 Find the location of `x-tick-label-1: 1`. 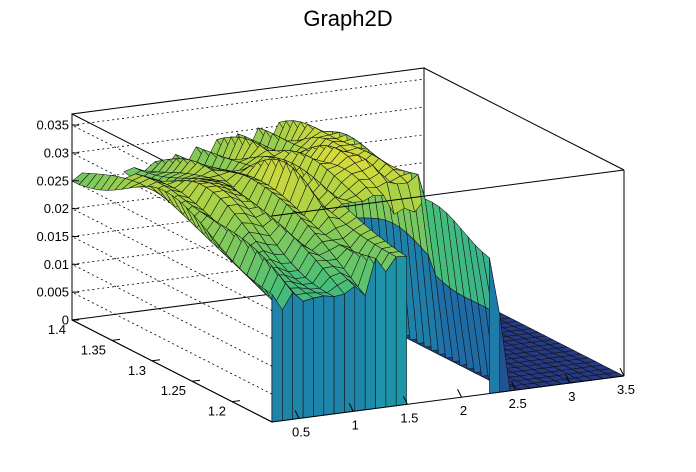

x-tick-label-1: 1 is located at coordinates (355, 424).